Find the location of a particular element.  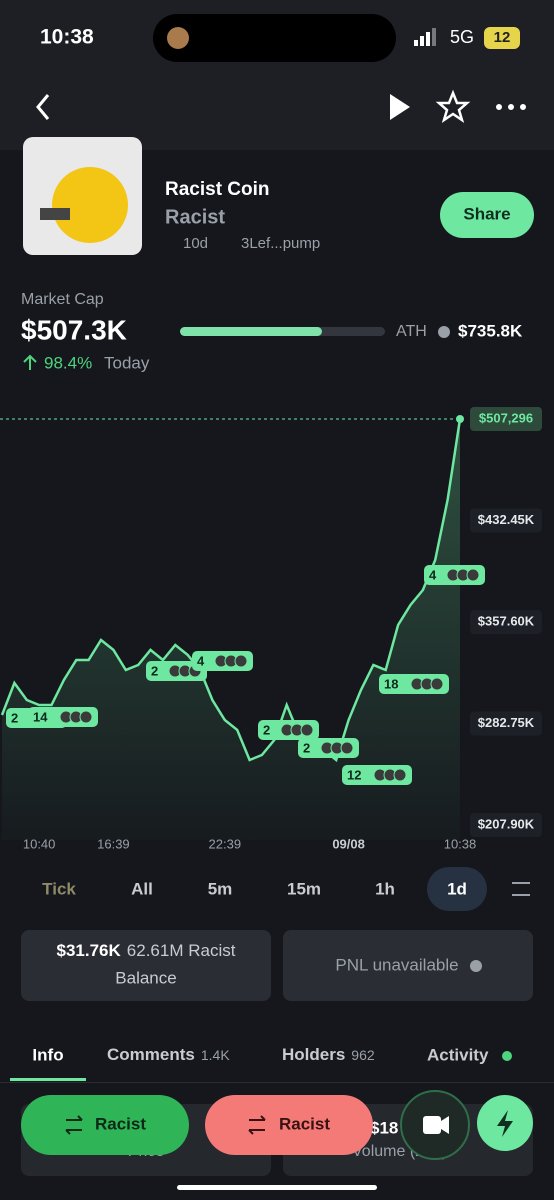

balance-value: $31.76K is located at coordinates (89, 950).